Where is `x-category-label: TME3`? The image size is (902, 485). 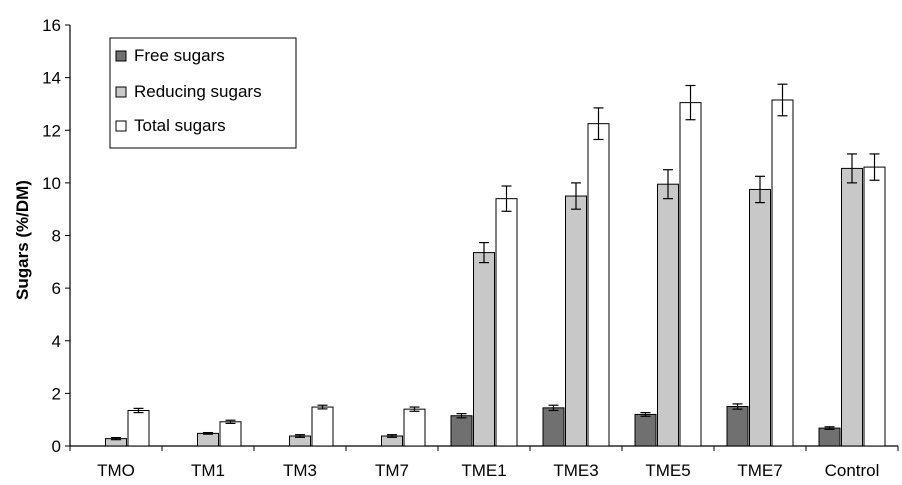 x-category-label: TME3 is located at coordinates (575, 470).